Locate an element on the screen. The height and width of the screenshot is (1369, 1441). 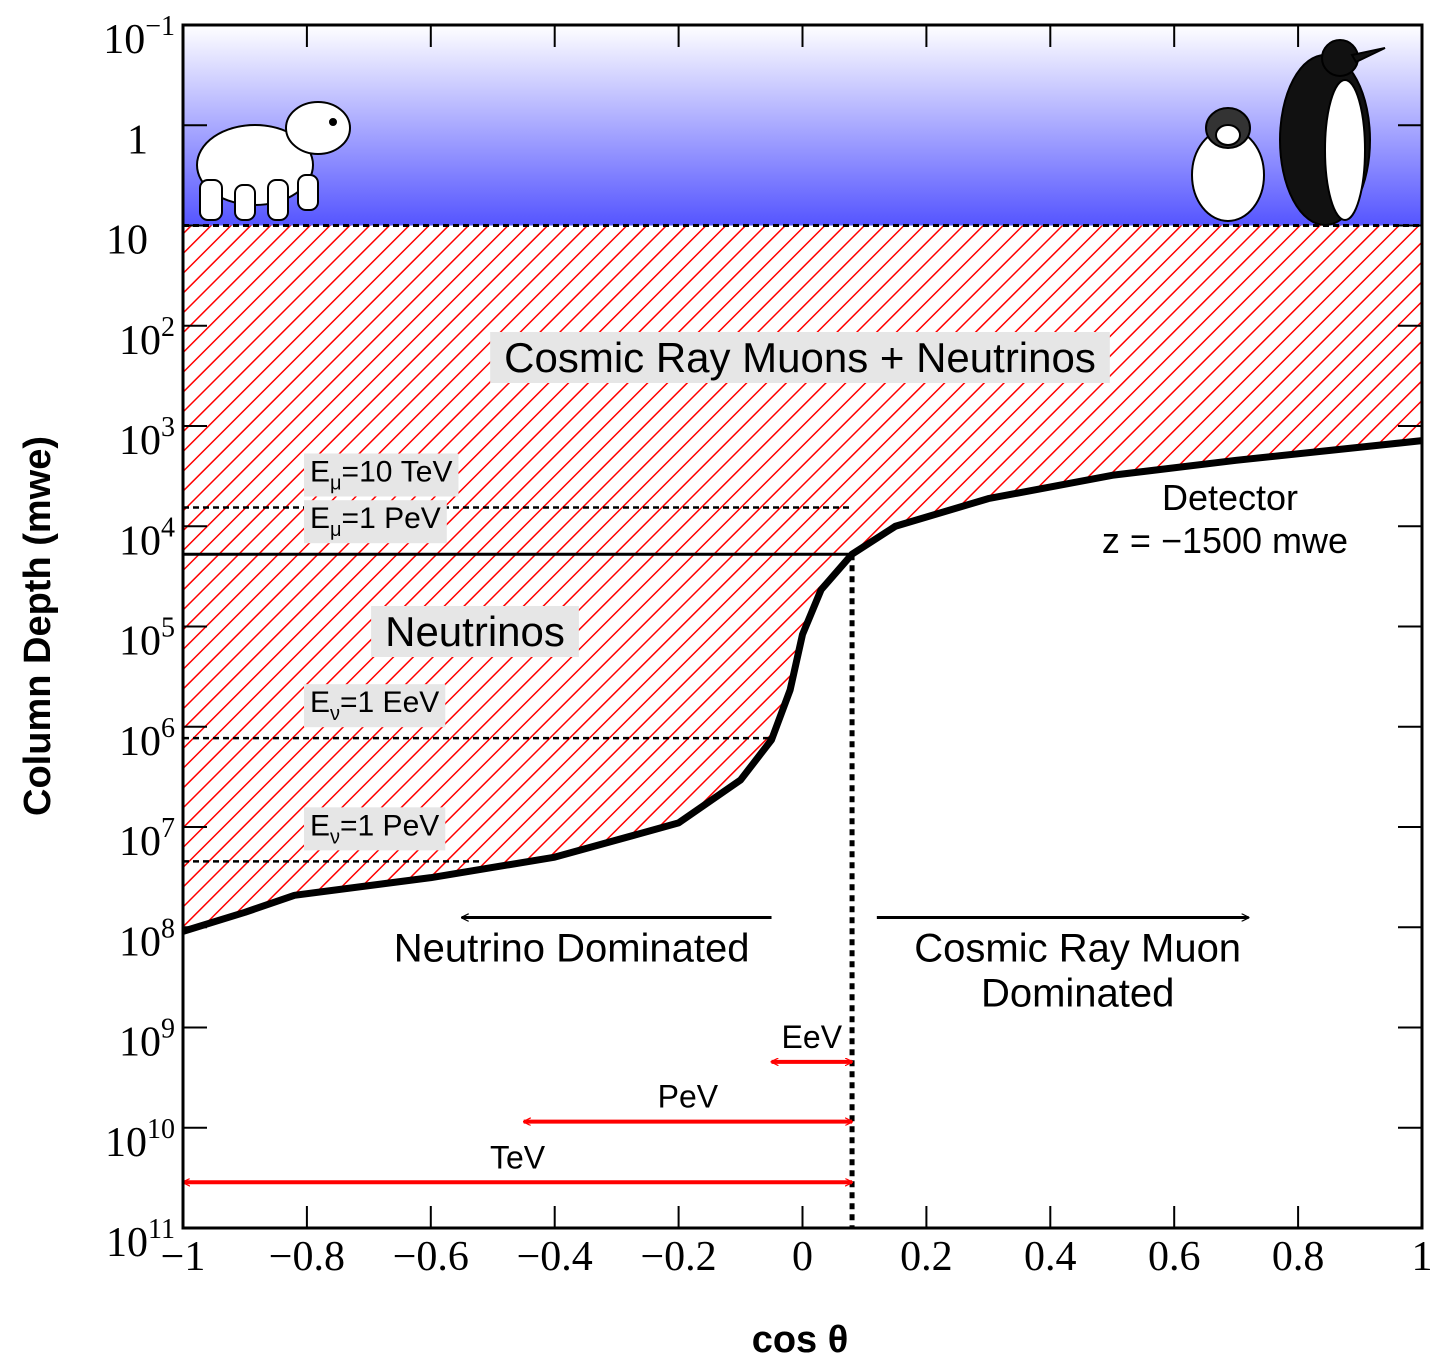
label-text: =1 EeV is located at coordinates (389, 702).